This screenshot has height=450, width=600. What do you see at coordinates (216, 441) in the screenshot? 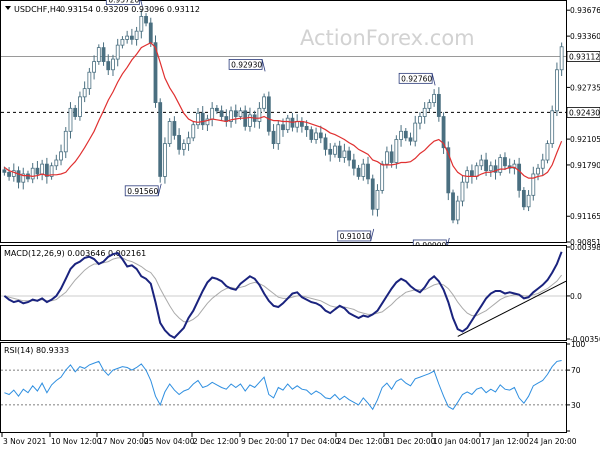
I see `time-axis-label: 2 Dec 12:00` at bounding box center [216, 441].